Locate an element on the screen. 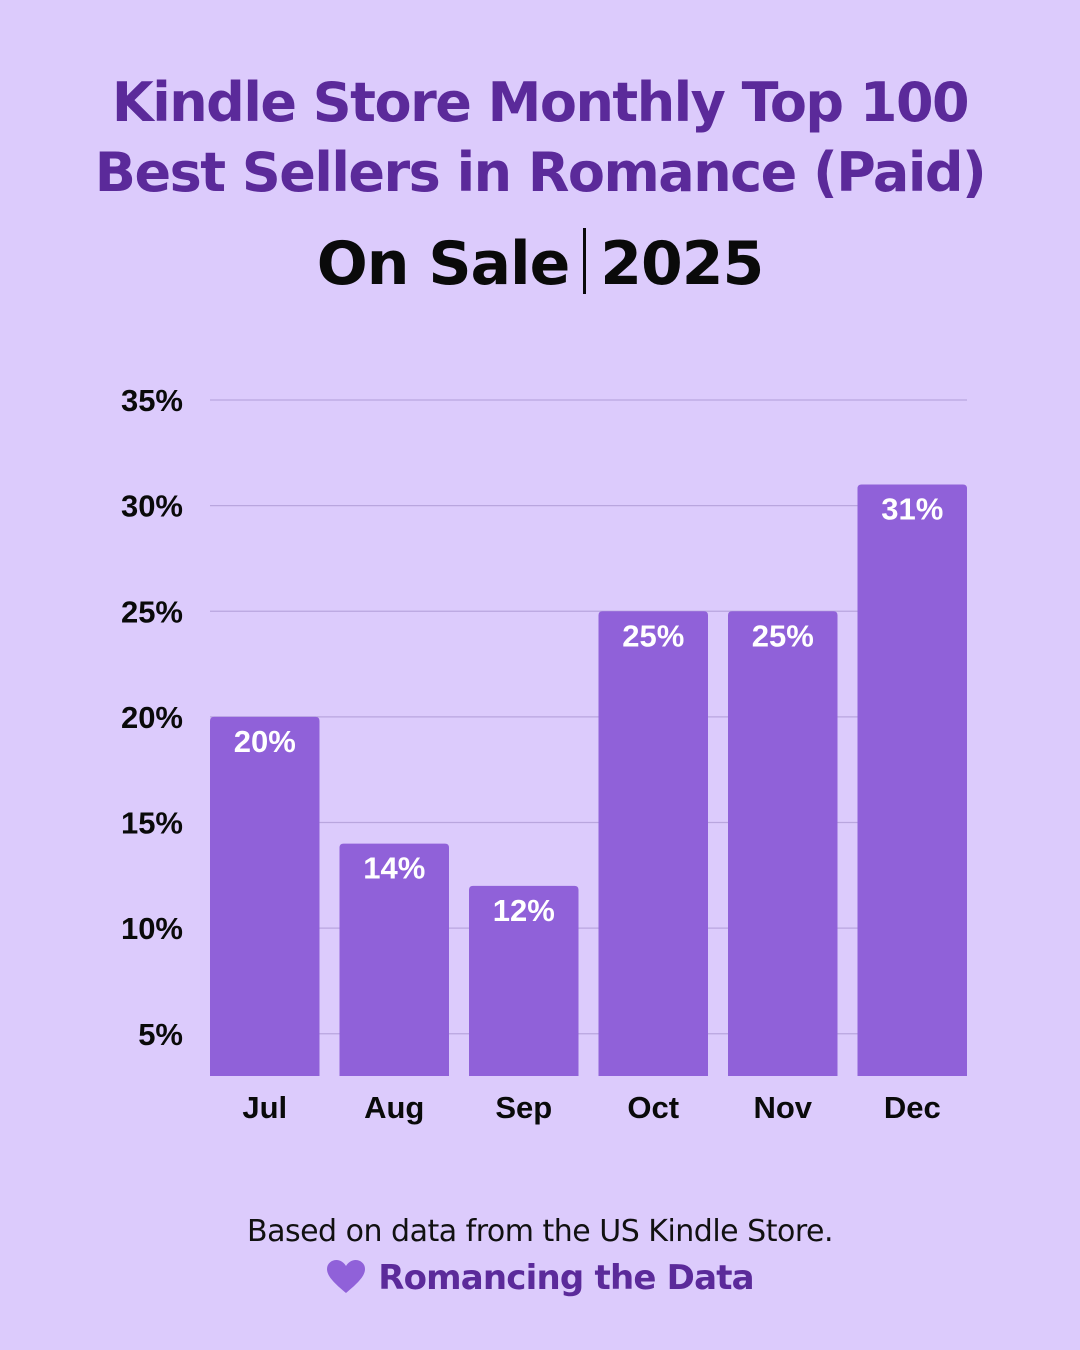 The height and width of the screenshot is (1350, 1080). x-tick-label: Sep is located at coordinates (523, 1107).